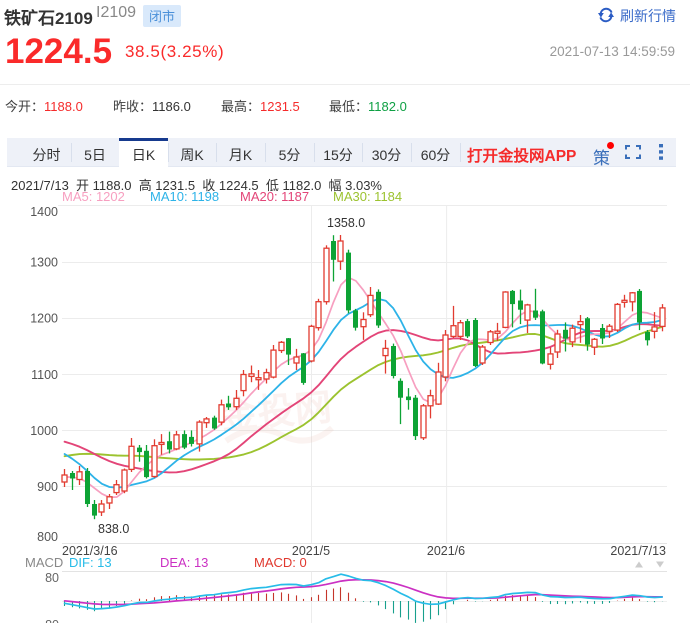  I want to click on svg-text: 900, so click(47, 487).